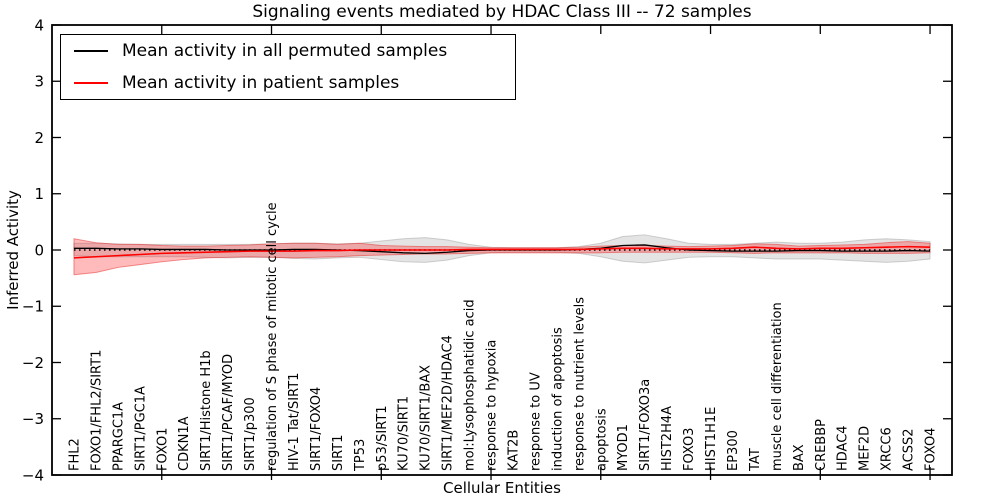 The image size is (1000, 500). I want to click on x-category-label: mol:Lysophosphatidic acid, so click(470, 385).